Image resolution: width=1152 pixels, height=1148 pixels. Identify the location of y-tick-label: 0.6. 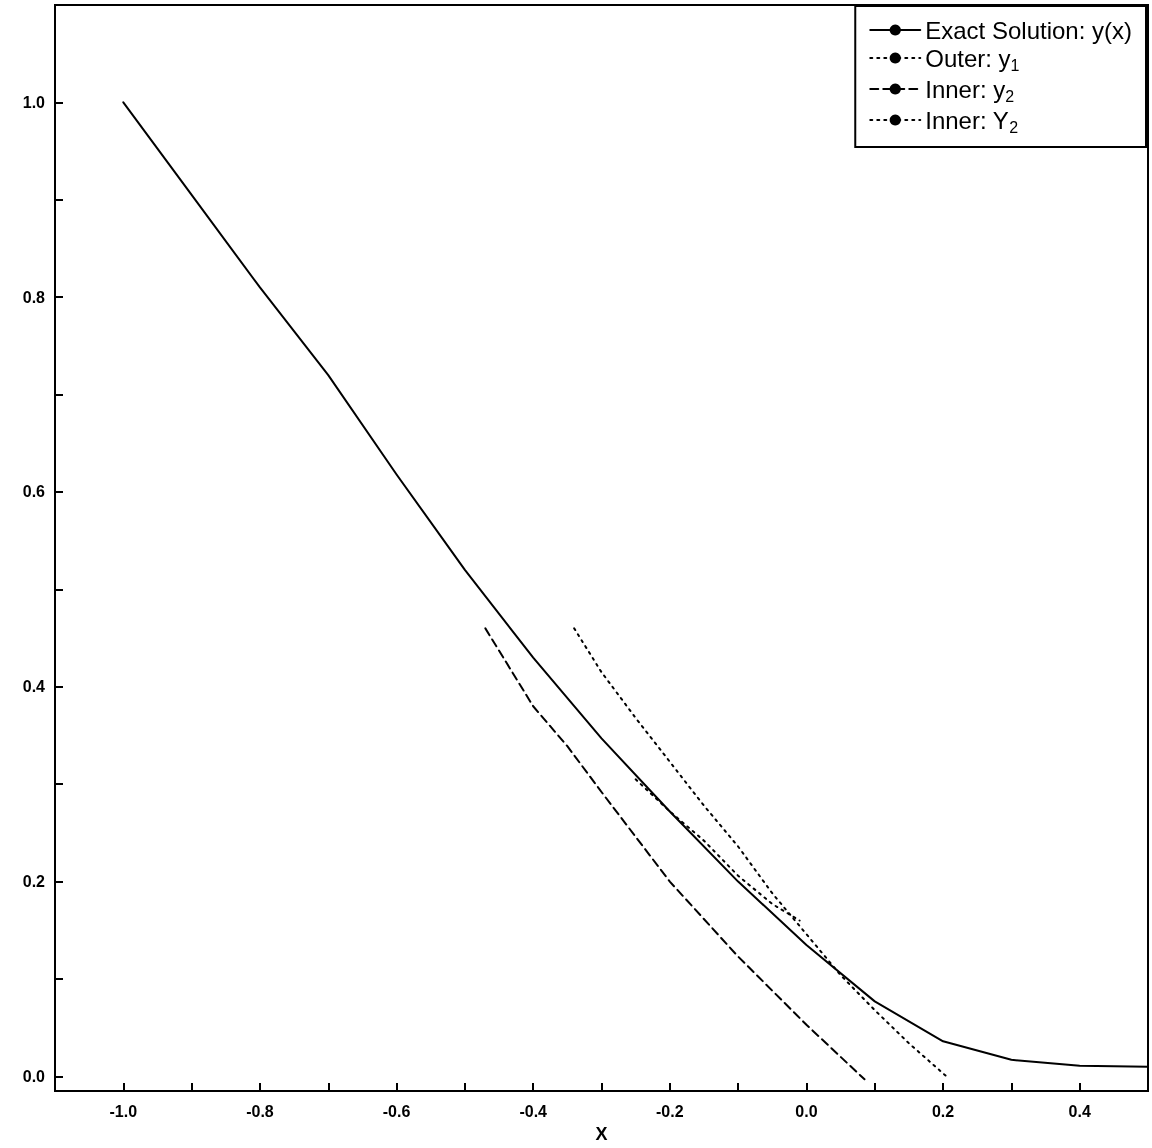
(34, 492).